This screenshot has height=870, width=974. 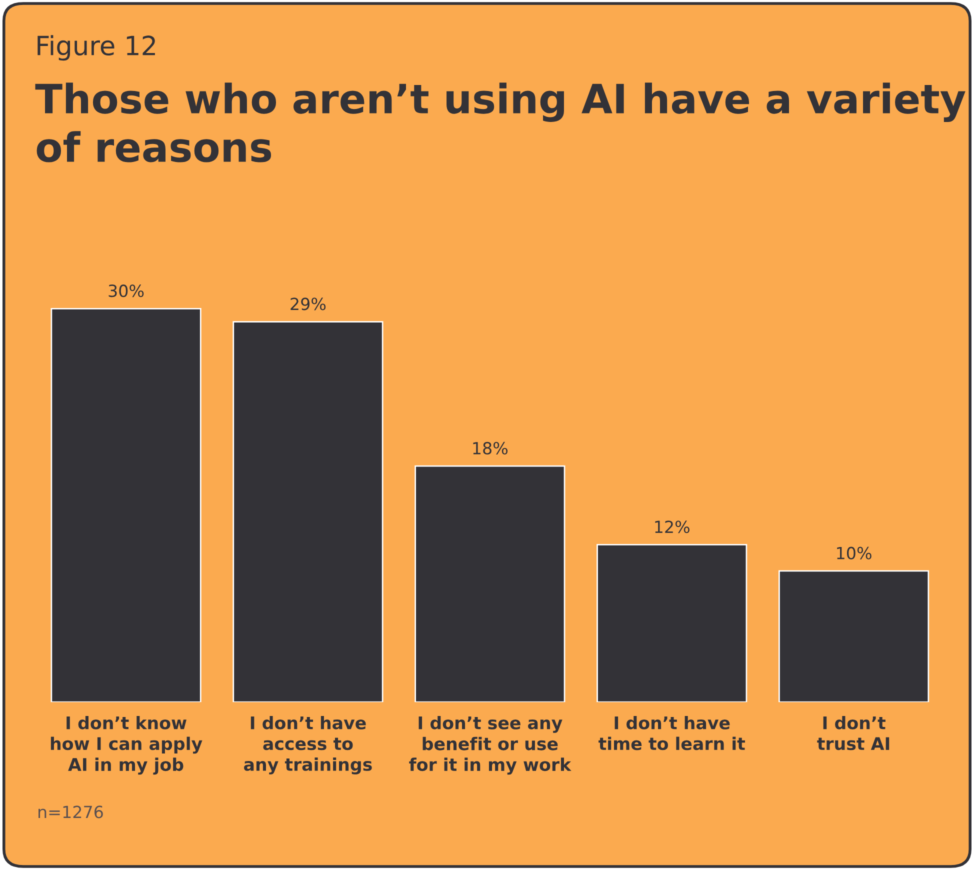 I want to click on data-label: 10%, so click(x=854, y=553).